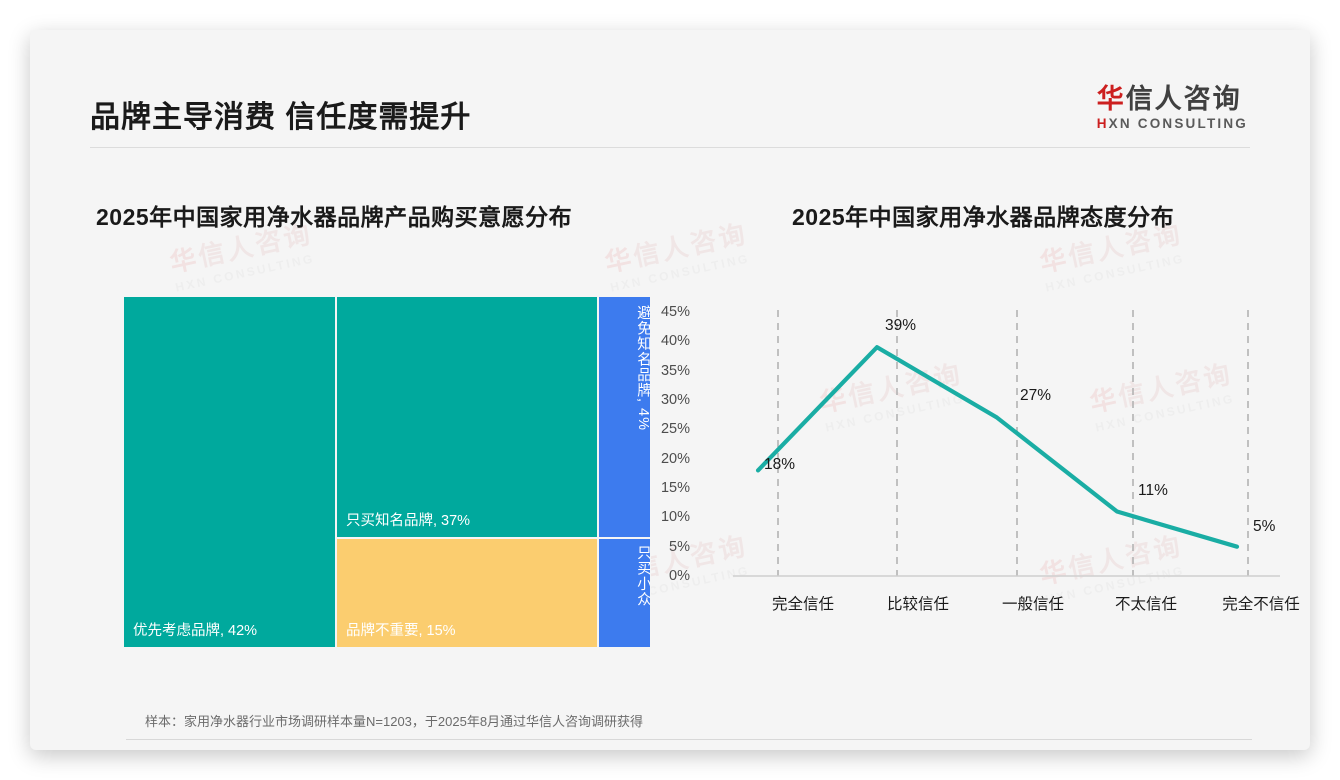  What do you see at coordinates (206, 749) in the screenshot?
I see `footer-copyright: ©2025.10 HXR华信人咨询` at bounding box center [206, 749].